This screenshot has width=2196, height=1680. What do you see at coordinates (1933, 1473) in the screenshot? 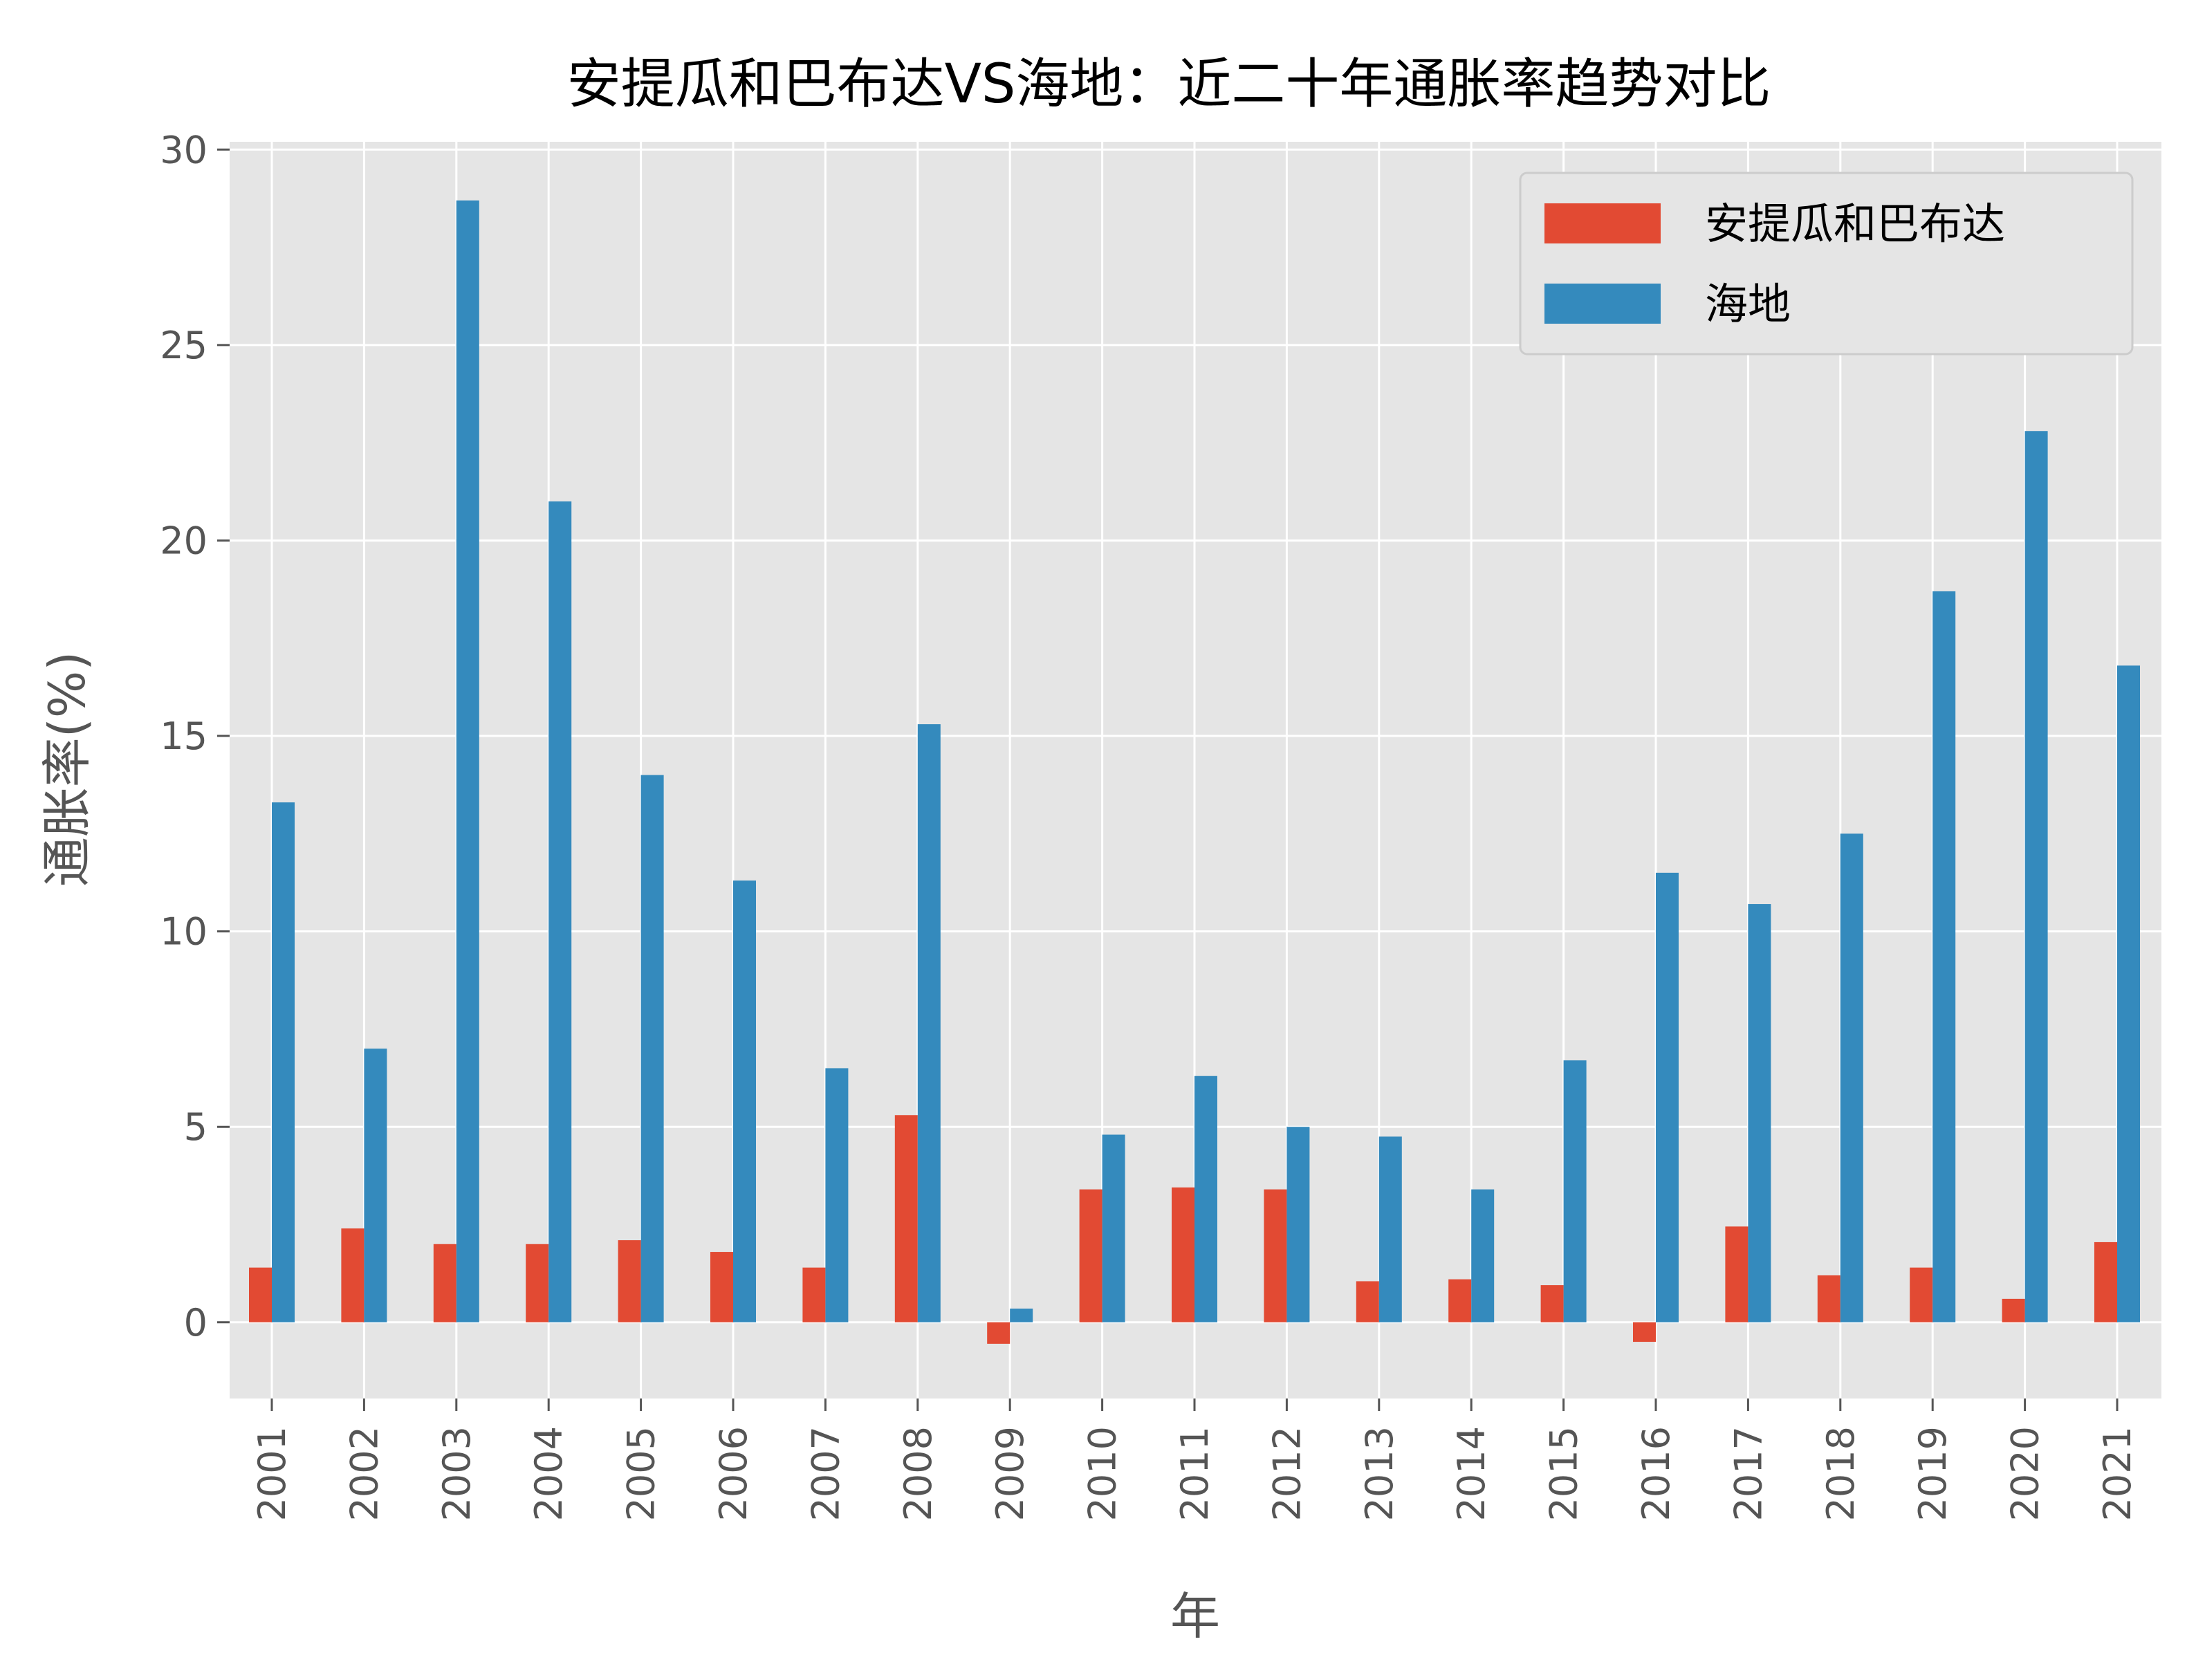
I see `x-tick-label: 2019` at bounding box center [1933, 1473].